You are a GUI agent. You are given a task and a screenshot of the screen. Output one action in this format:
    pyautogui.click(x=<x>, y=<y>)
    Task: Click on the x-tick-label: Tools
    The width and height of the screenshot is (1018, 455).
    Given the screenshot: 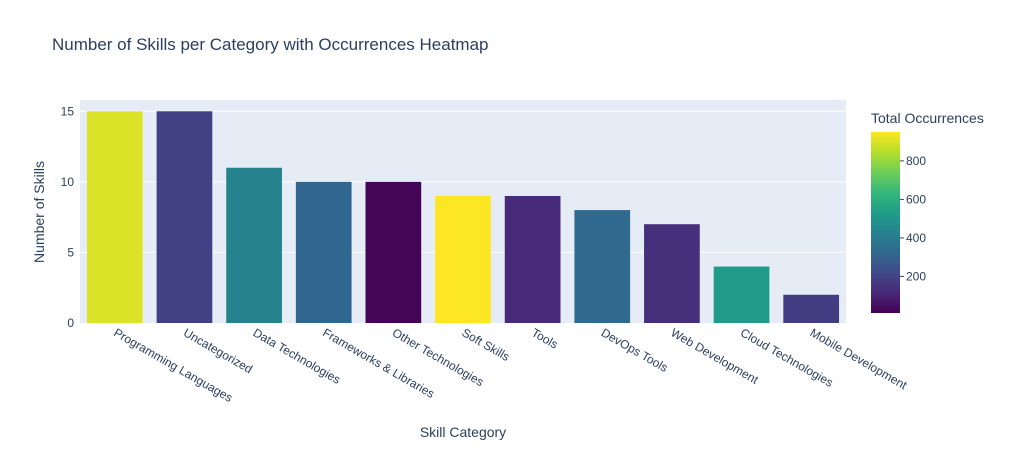 What is the action you would take?
    pyautogui.click(x=544, y=338)
    